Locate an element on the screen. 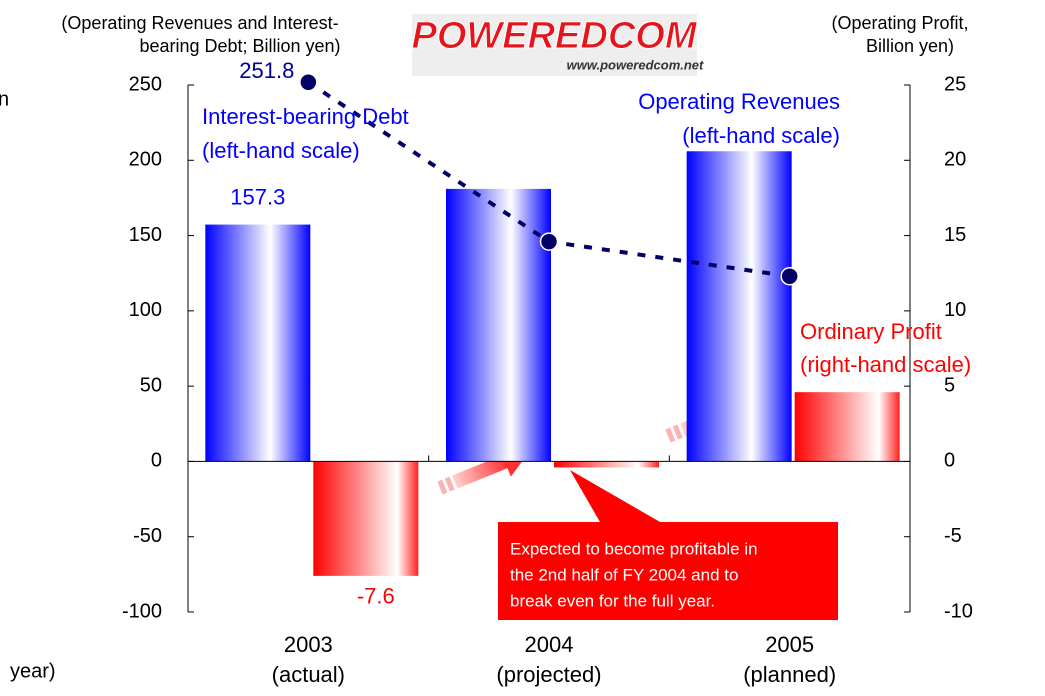 This screenshot has width=1045, height=696. callout-text: the 2nd half of FY 2004 and to is located at coordinates (624, 574).